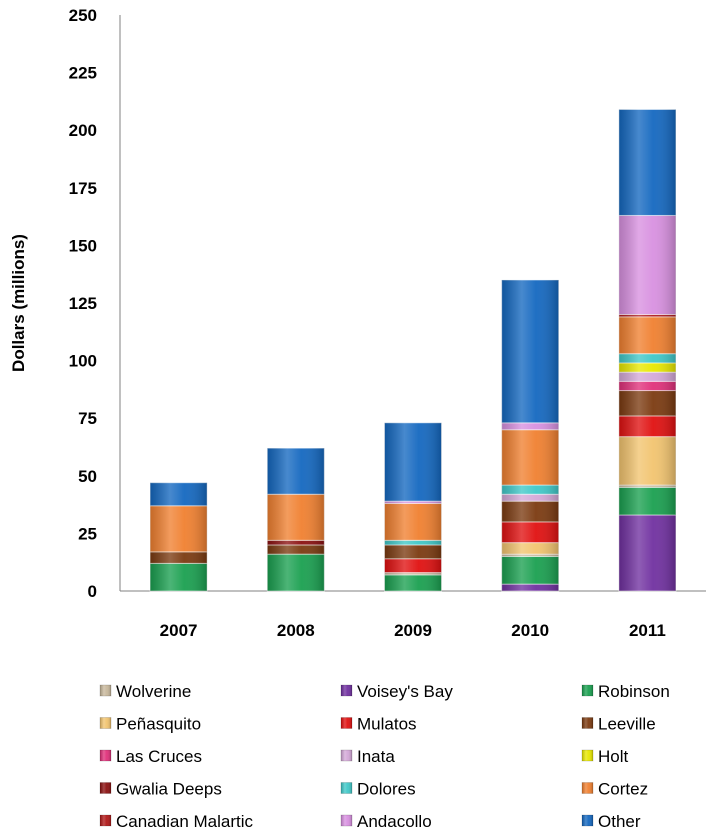  Describe the element at coordinates (92, 591) in the screenshot. I see `y-tick-label: 0` at that location.